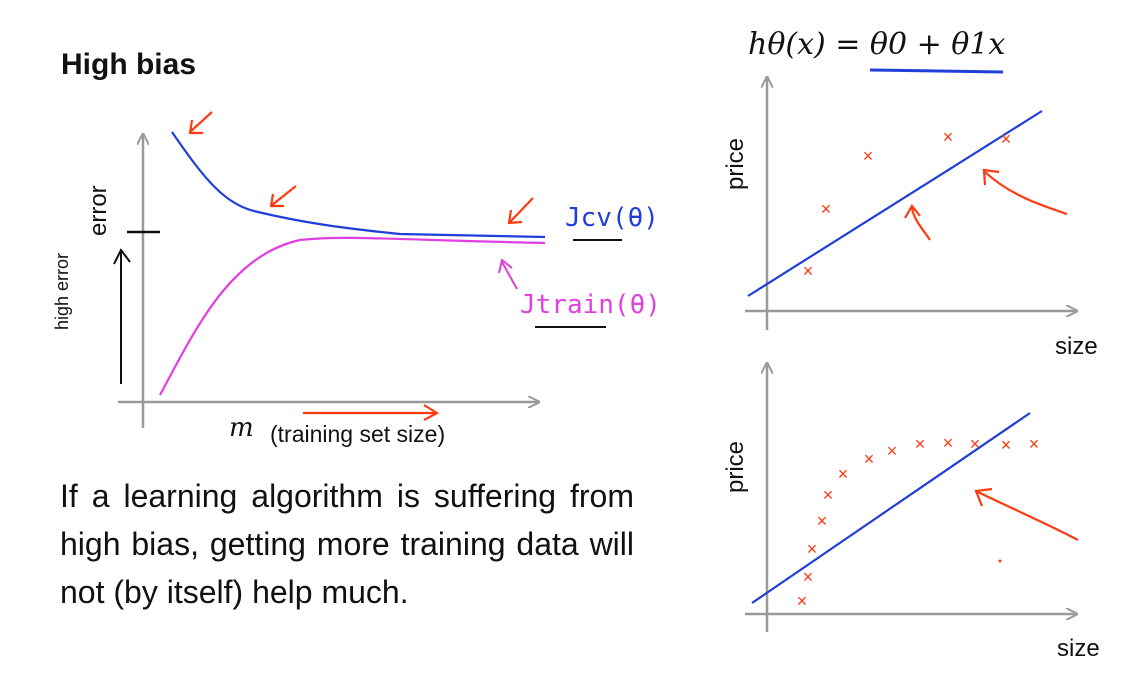 The width and height of the screenshot is (1131, 673). Describe the element at coordinates (98, 210) in the screenshot. I see `lc-y-label: error` at that location.